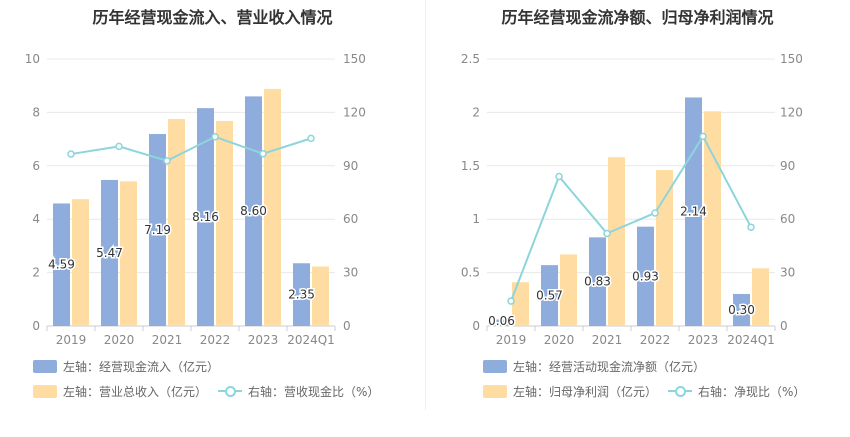  Describe the element at coordinates (655, 340) in the screenshot. I see `x-axis-tick-label: 2022` at that location.